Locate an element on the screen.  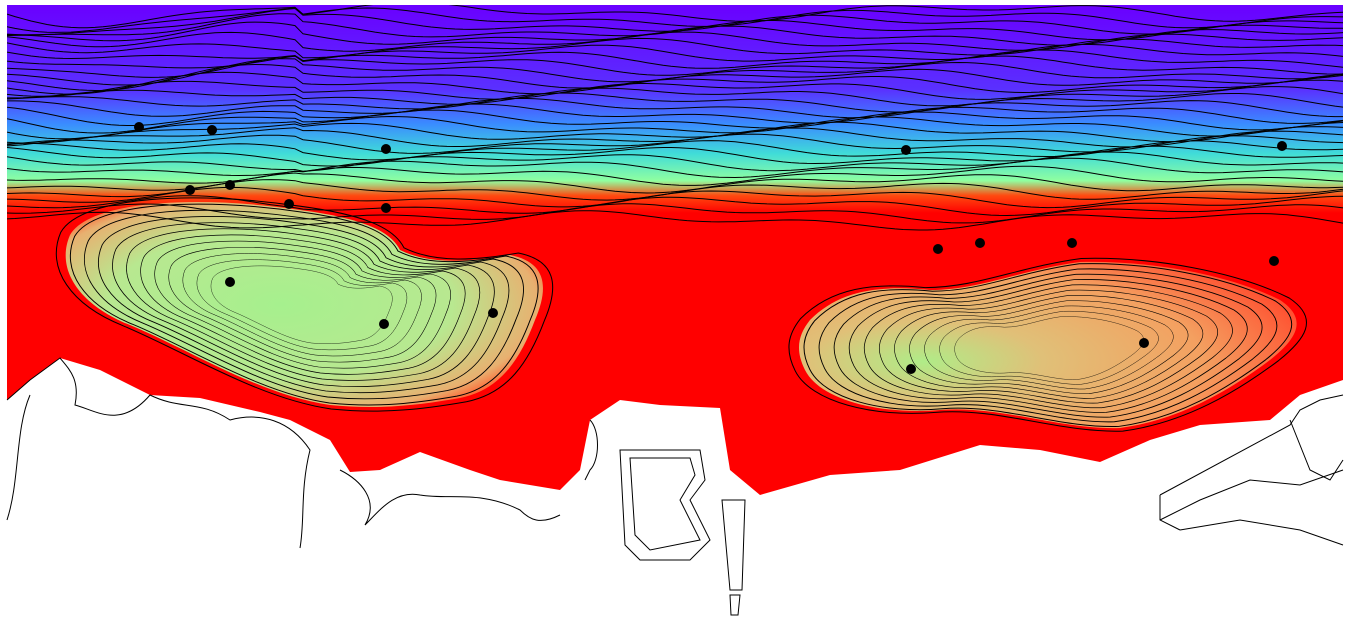
east-shoal is located at coordinates (1047, 345).